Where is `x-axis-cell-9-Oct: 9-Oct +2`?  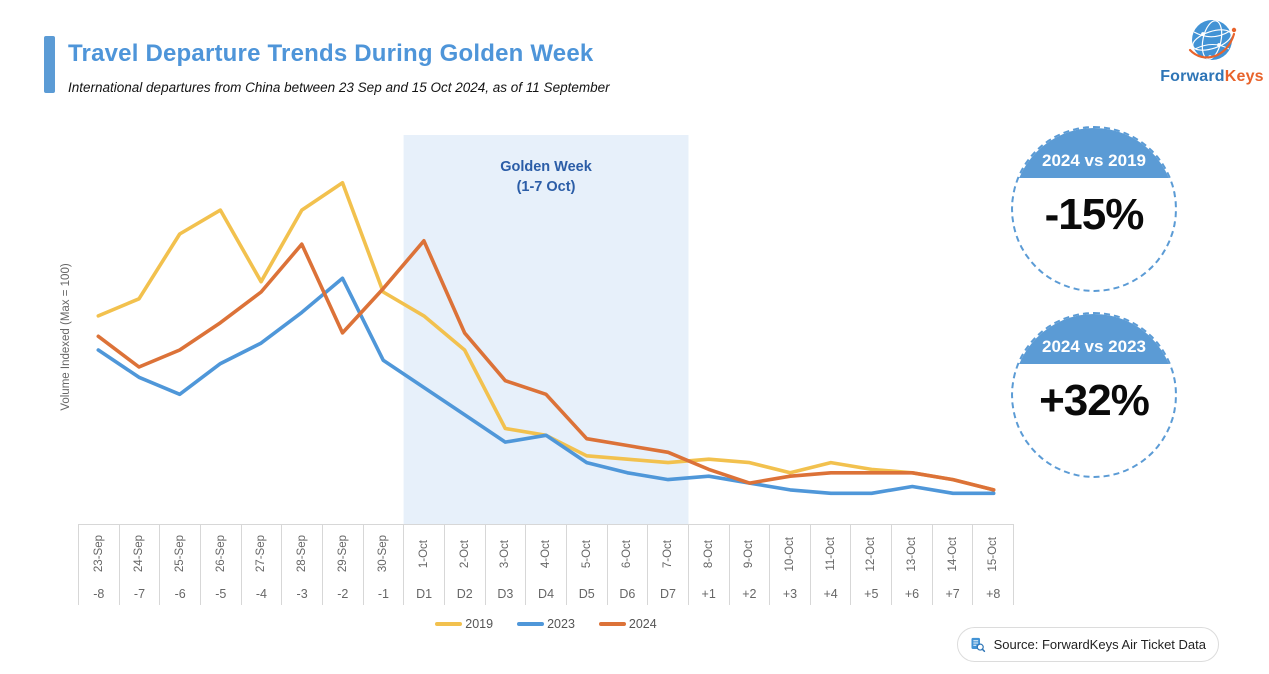
x-axis-cell-9-Oct: 9-Oct +2 is located at coordinates (749, 565).